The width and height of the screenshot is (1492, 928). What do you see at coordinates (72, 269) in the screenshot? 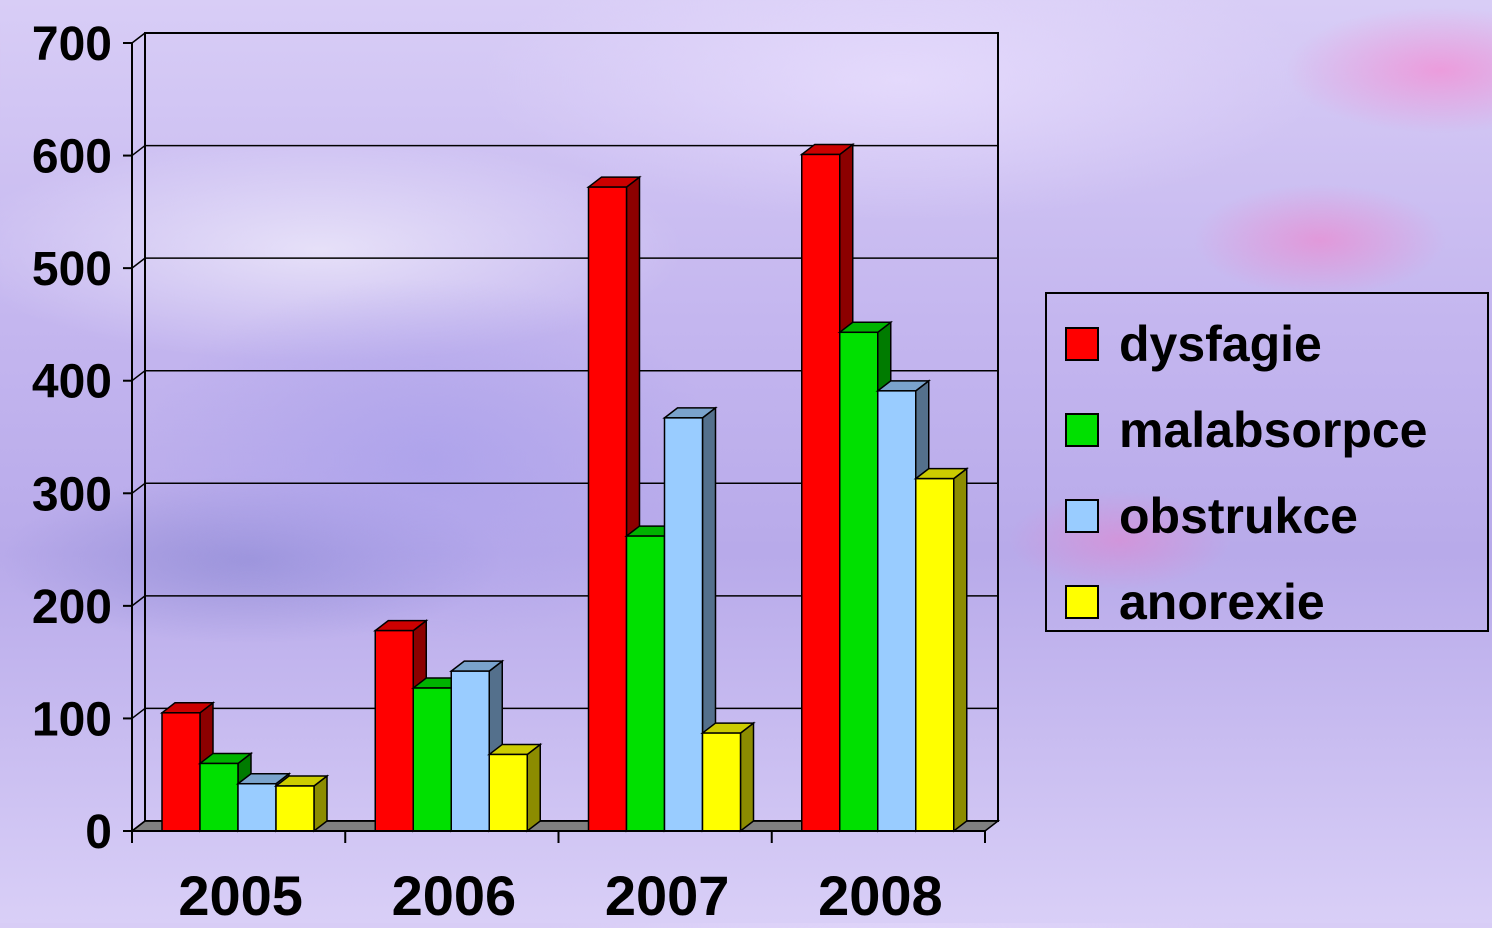
I see `y-tick-label: 500` at bounding box center [72, 269].